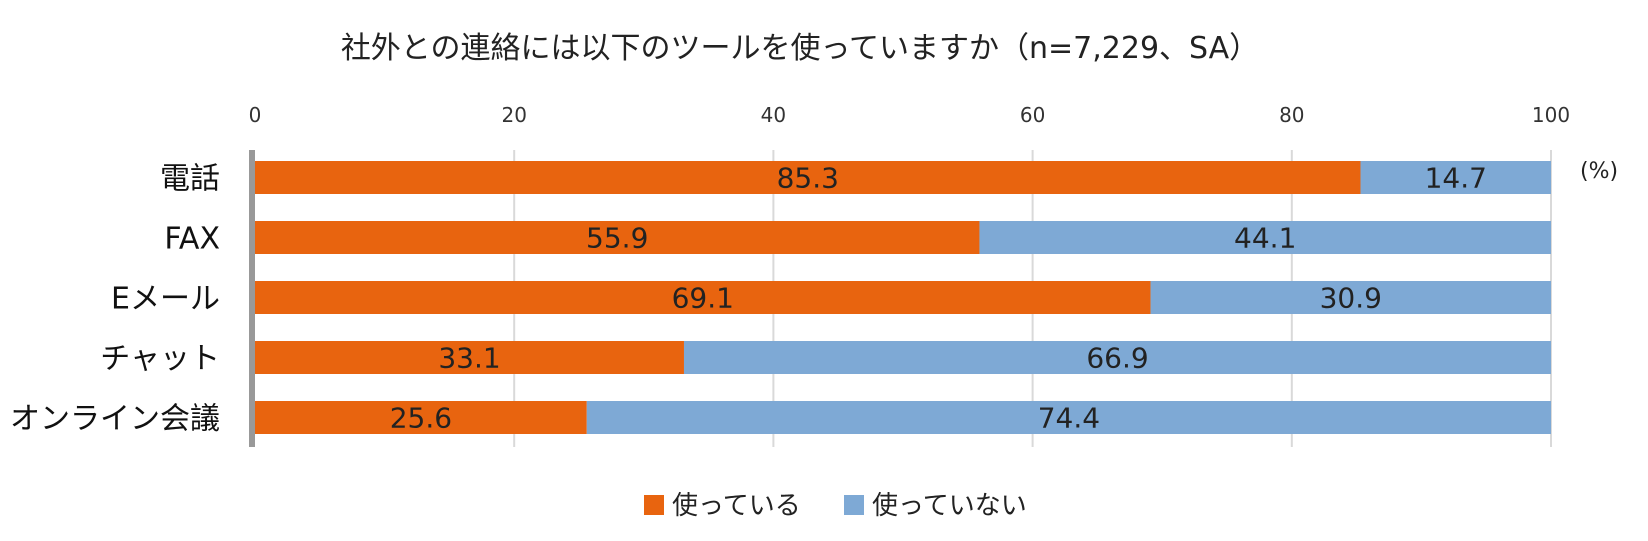  I want to click on data-label: 33.1, so click(469, 358).